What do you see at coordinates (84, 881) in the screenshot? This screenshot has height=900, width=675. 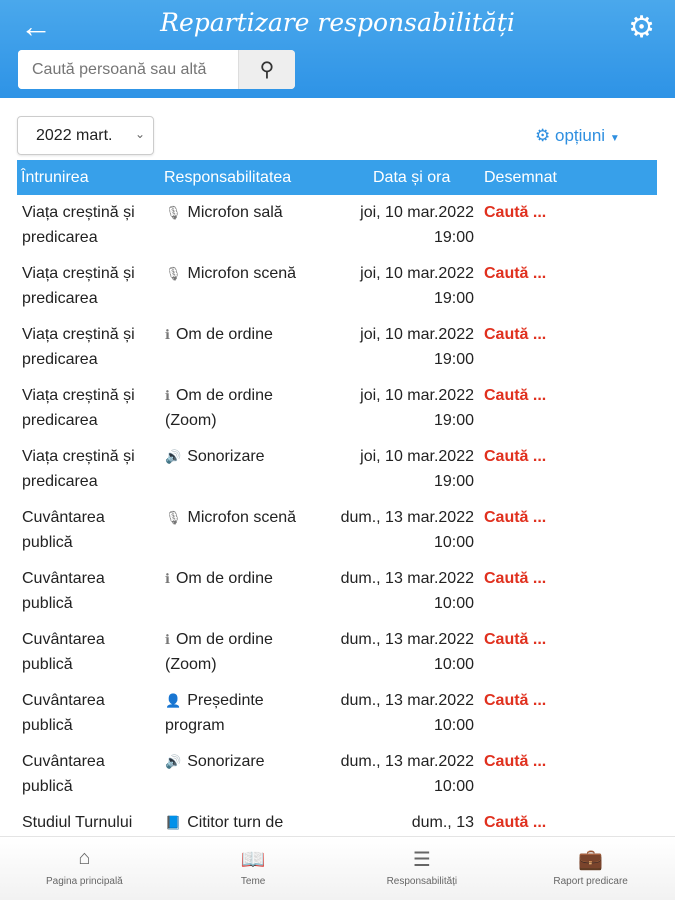 I see `nav-label: Pagina principală` at bounding box center [84, 881].